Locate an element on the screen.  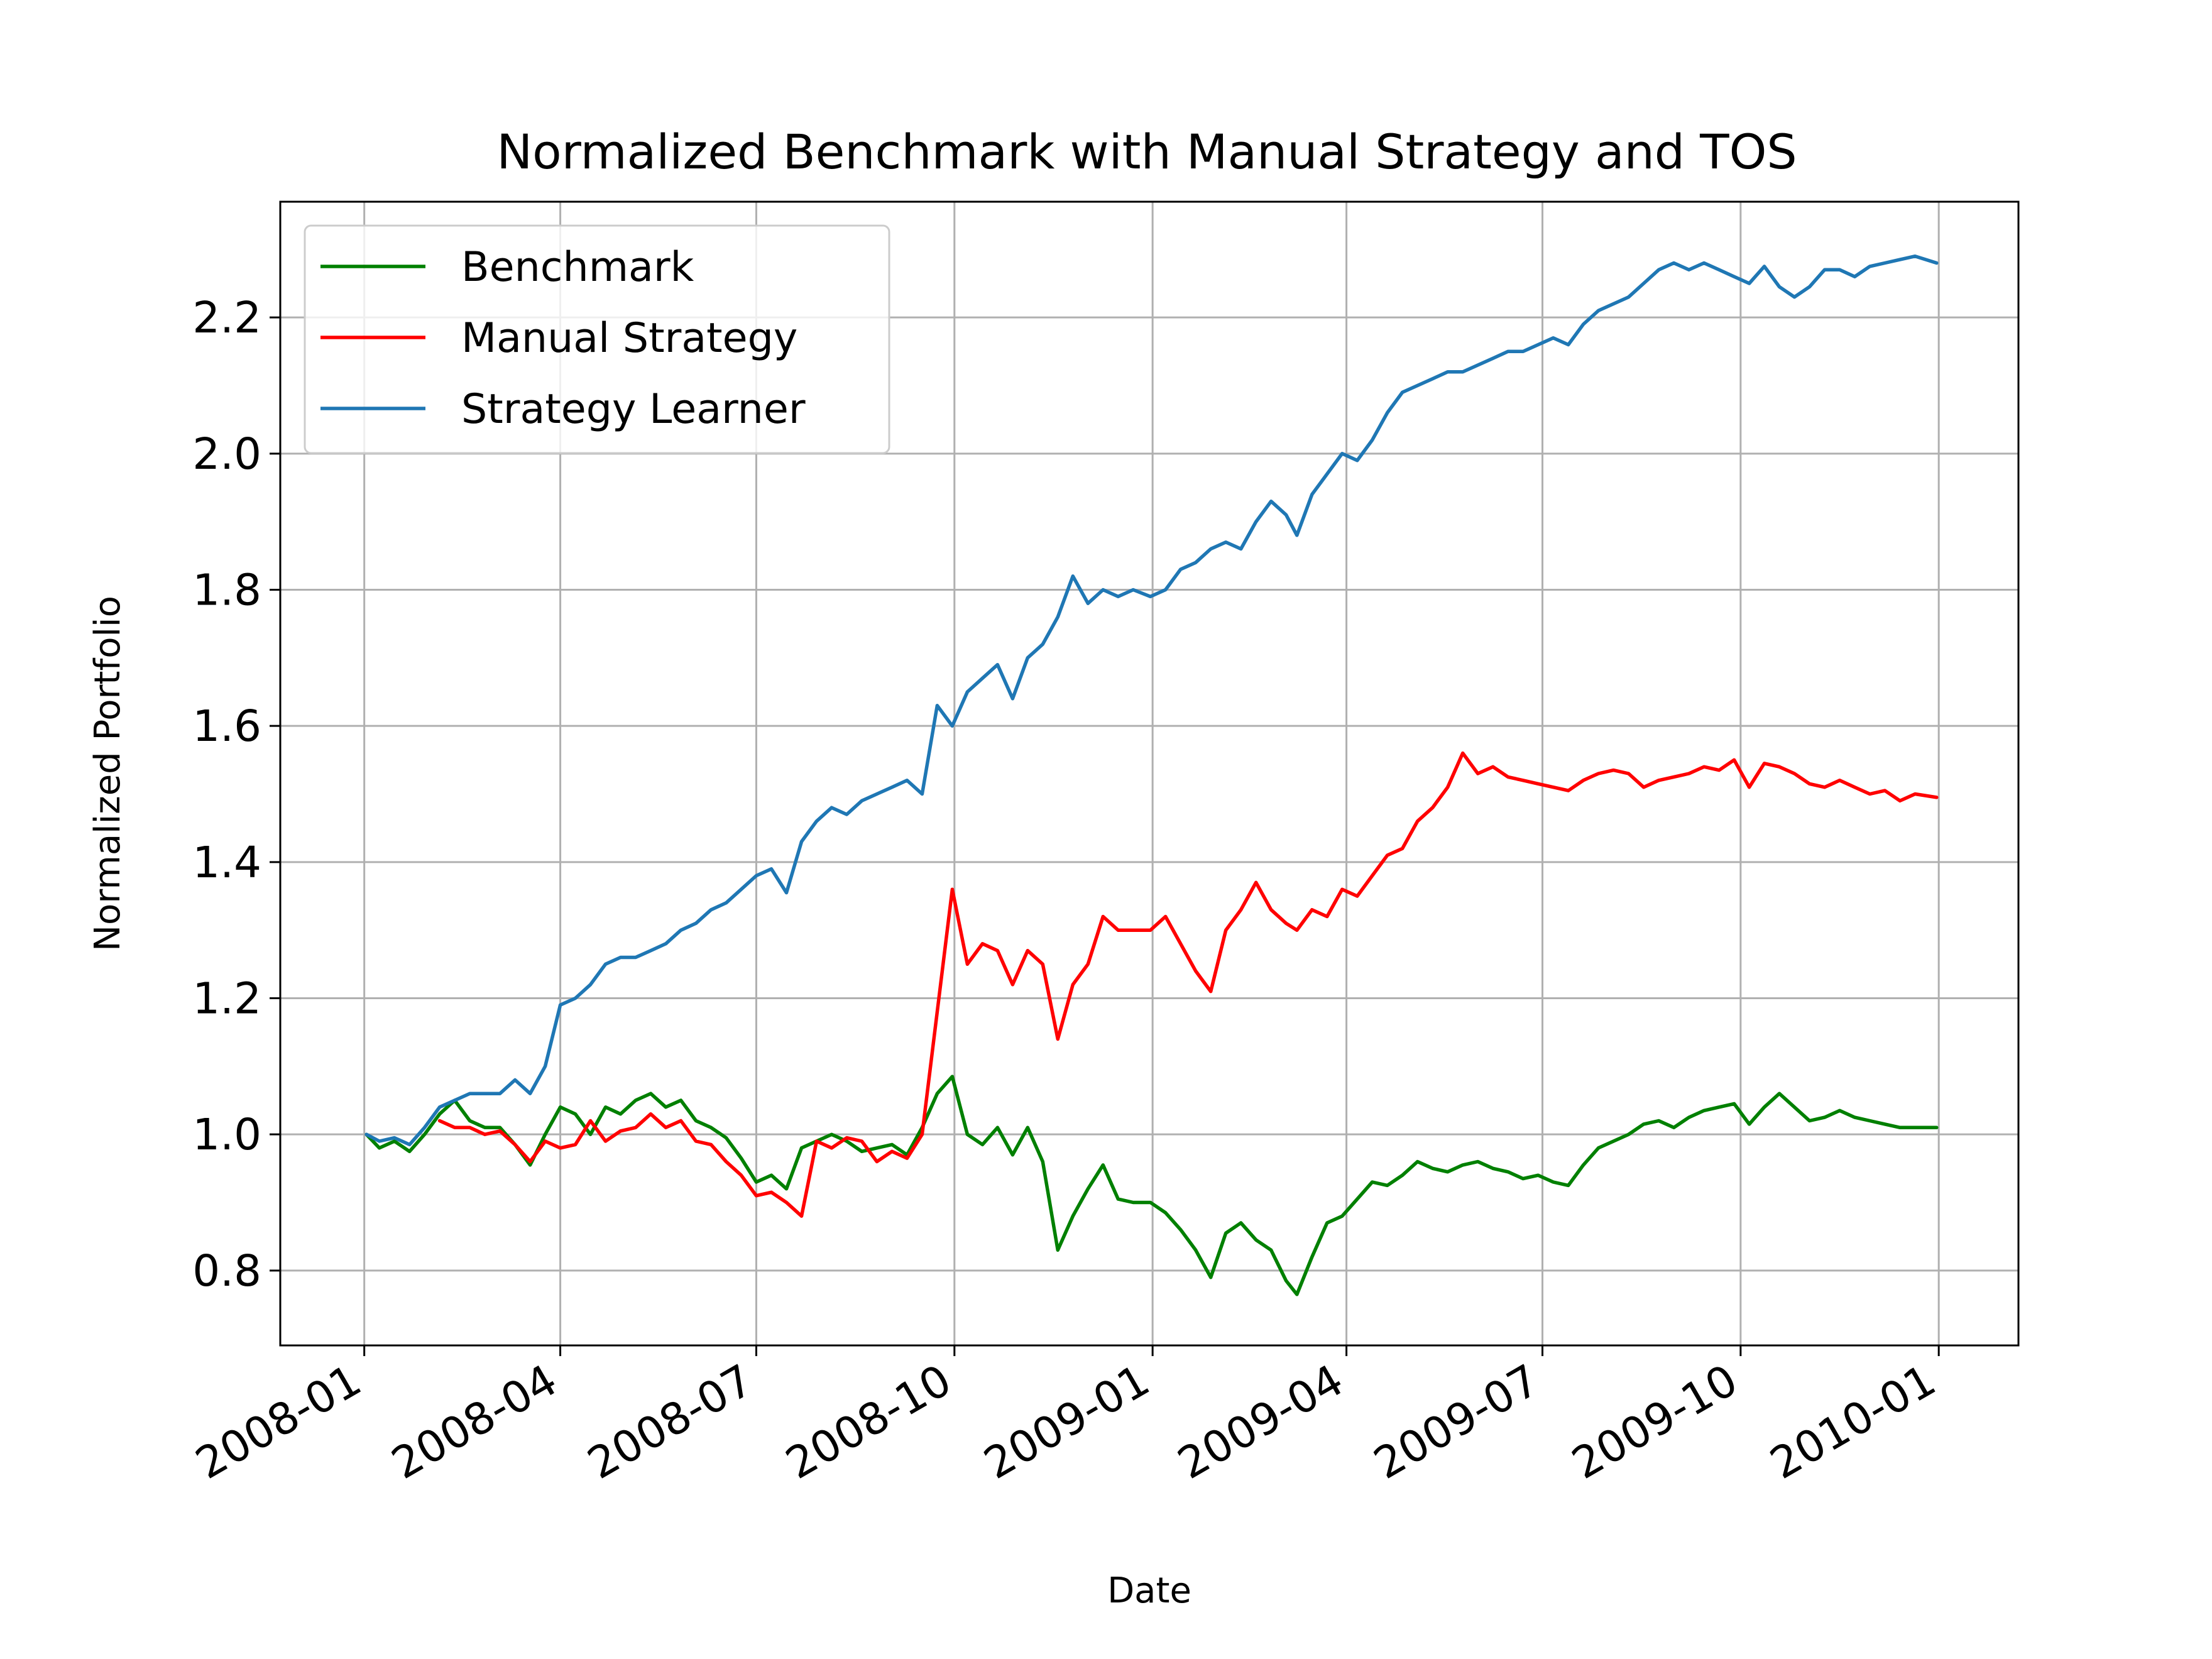
legend-label: Manual Strategy is located at coordinates (629, 339).